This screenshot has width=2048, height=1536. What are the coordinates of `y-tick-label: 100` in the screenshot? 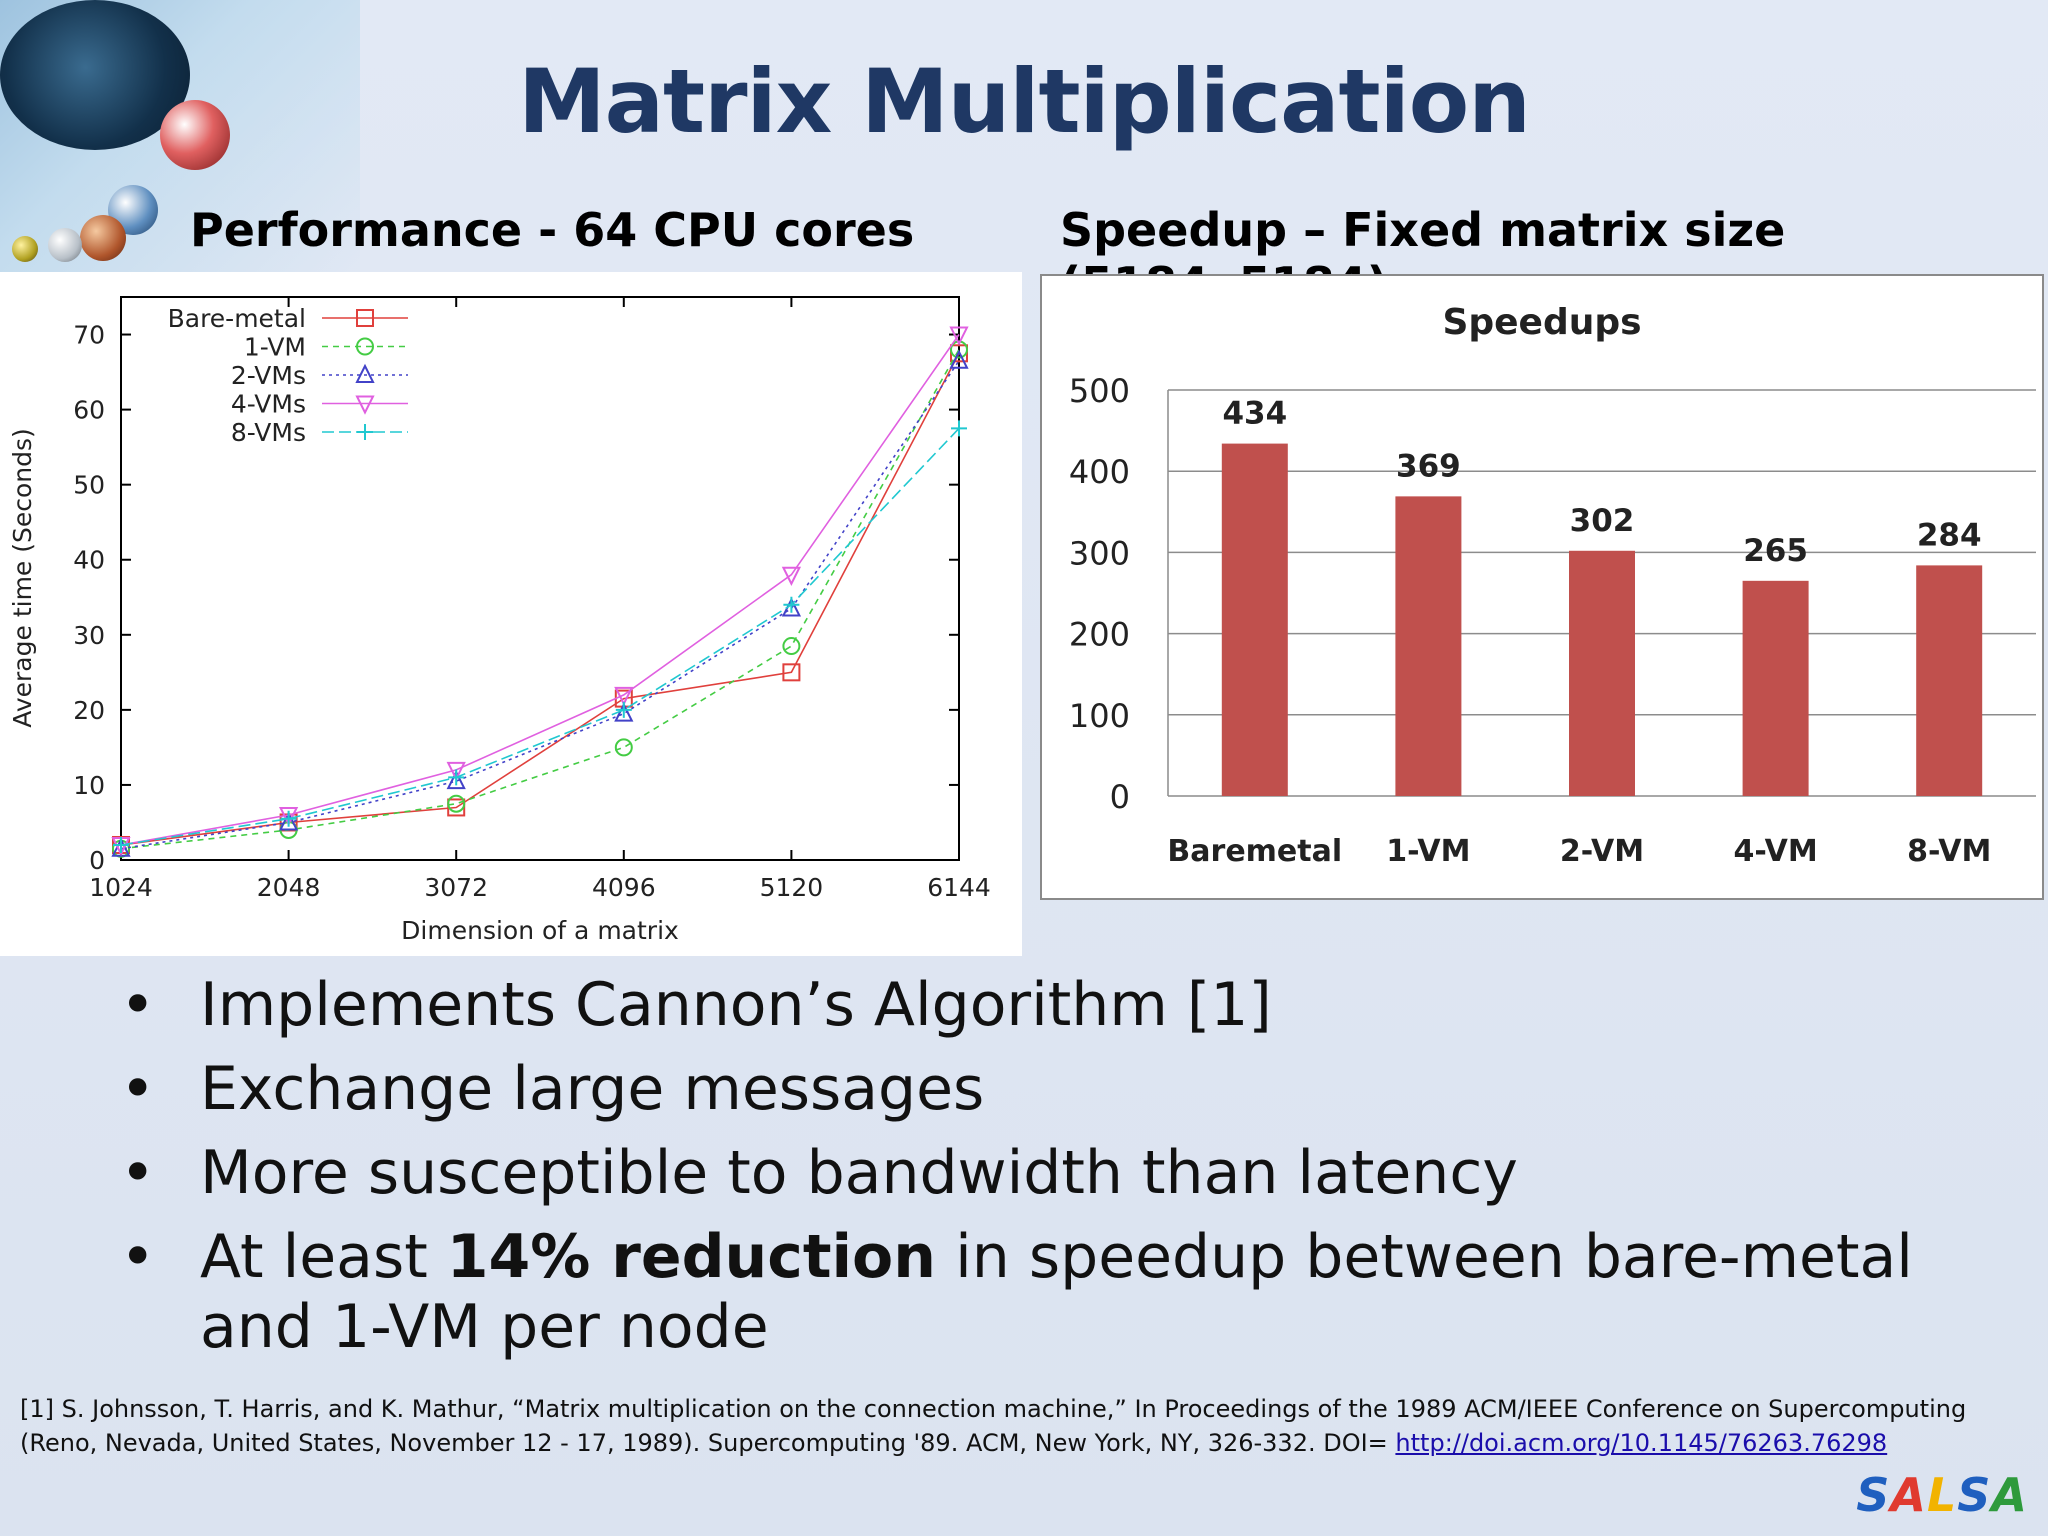 It's located at (1099, 716).